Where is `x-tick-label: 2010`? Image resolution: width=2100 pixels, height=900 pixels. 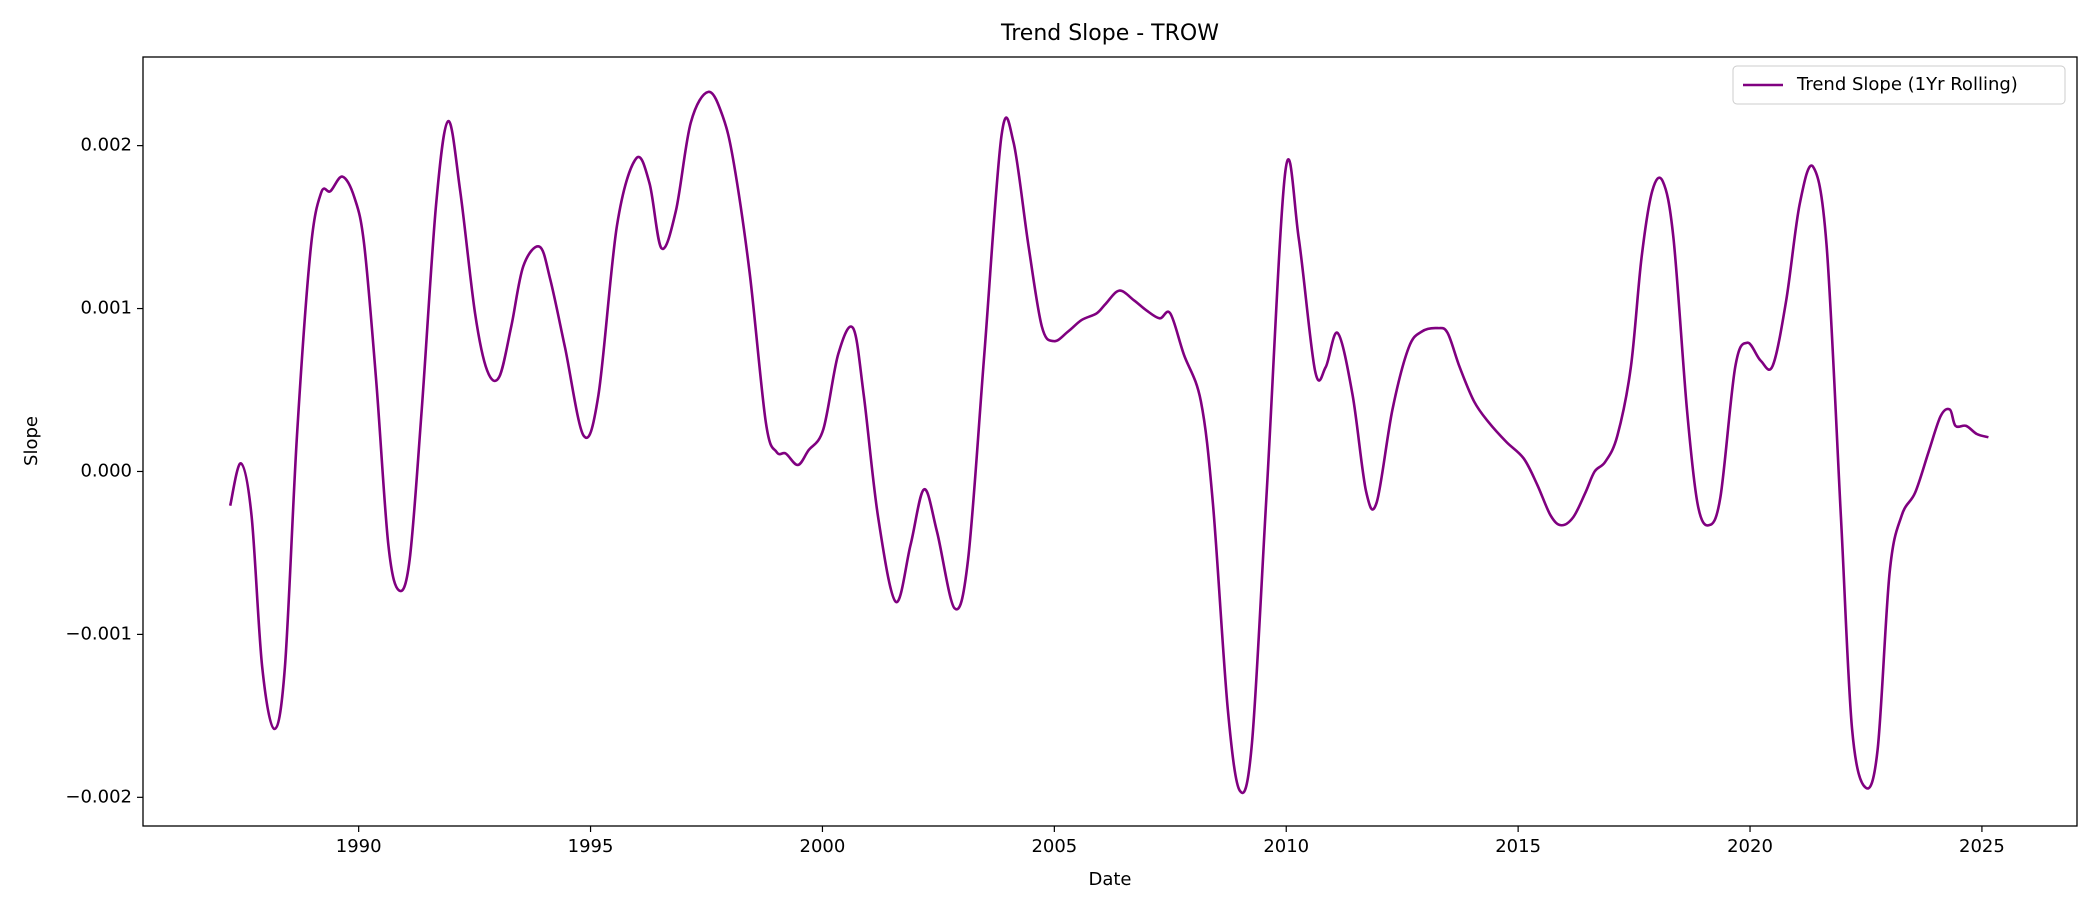
x-tick-label: 2010 is located at coordinates (1286, 846).